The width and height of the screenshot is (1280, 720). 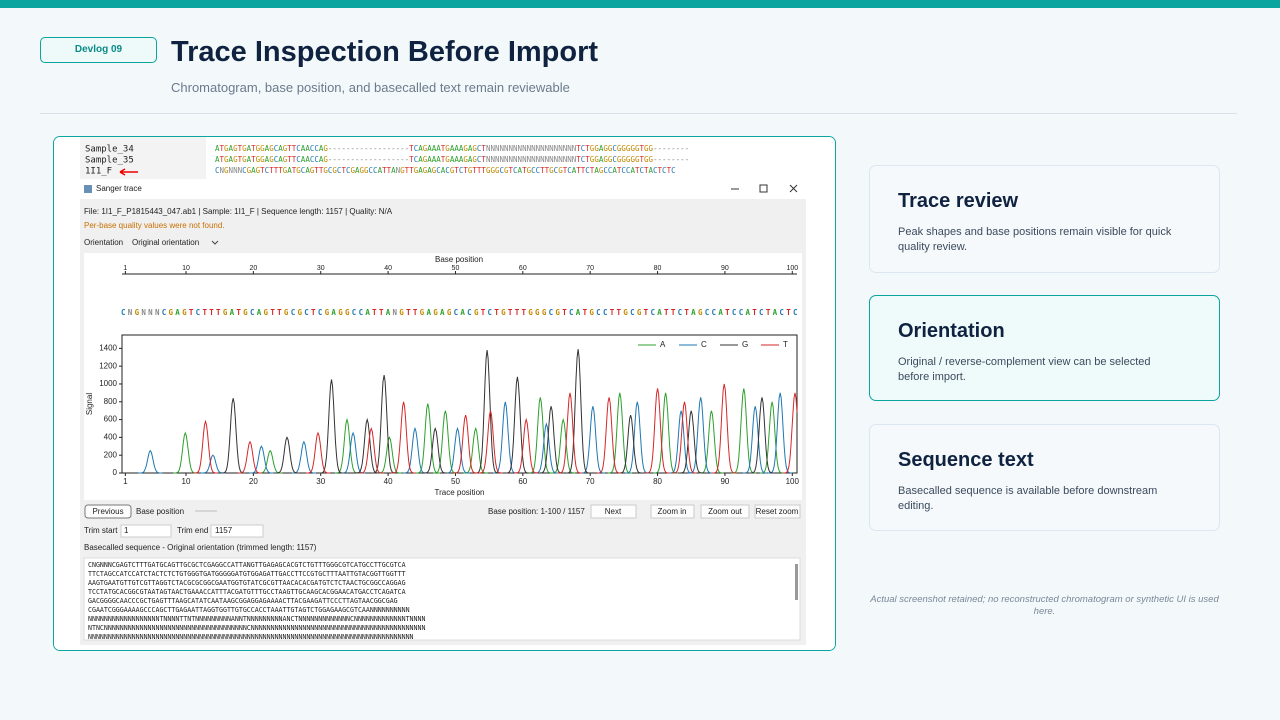 I want to click on x-tick-label: 20, so click(x=253, y=481).